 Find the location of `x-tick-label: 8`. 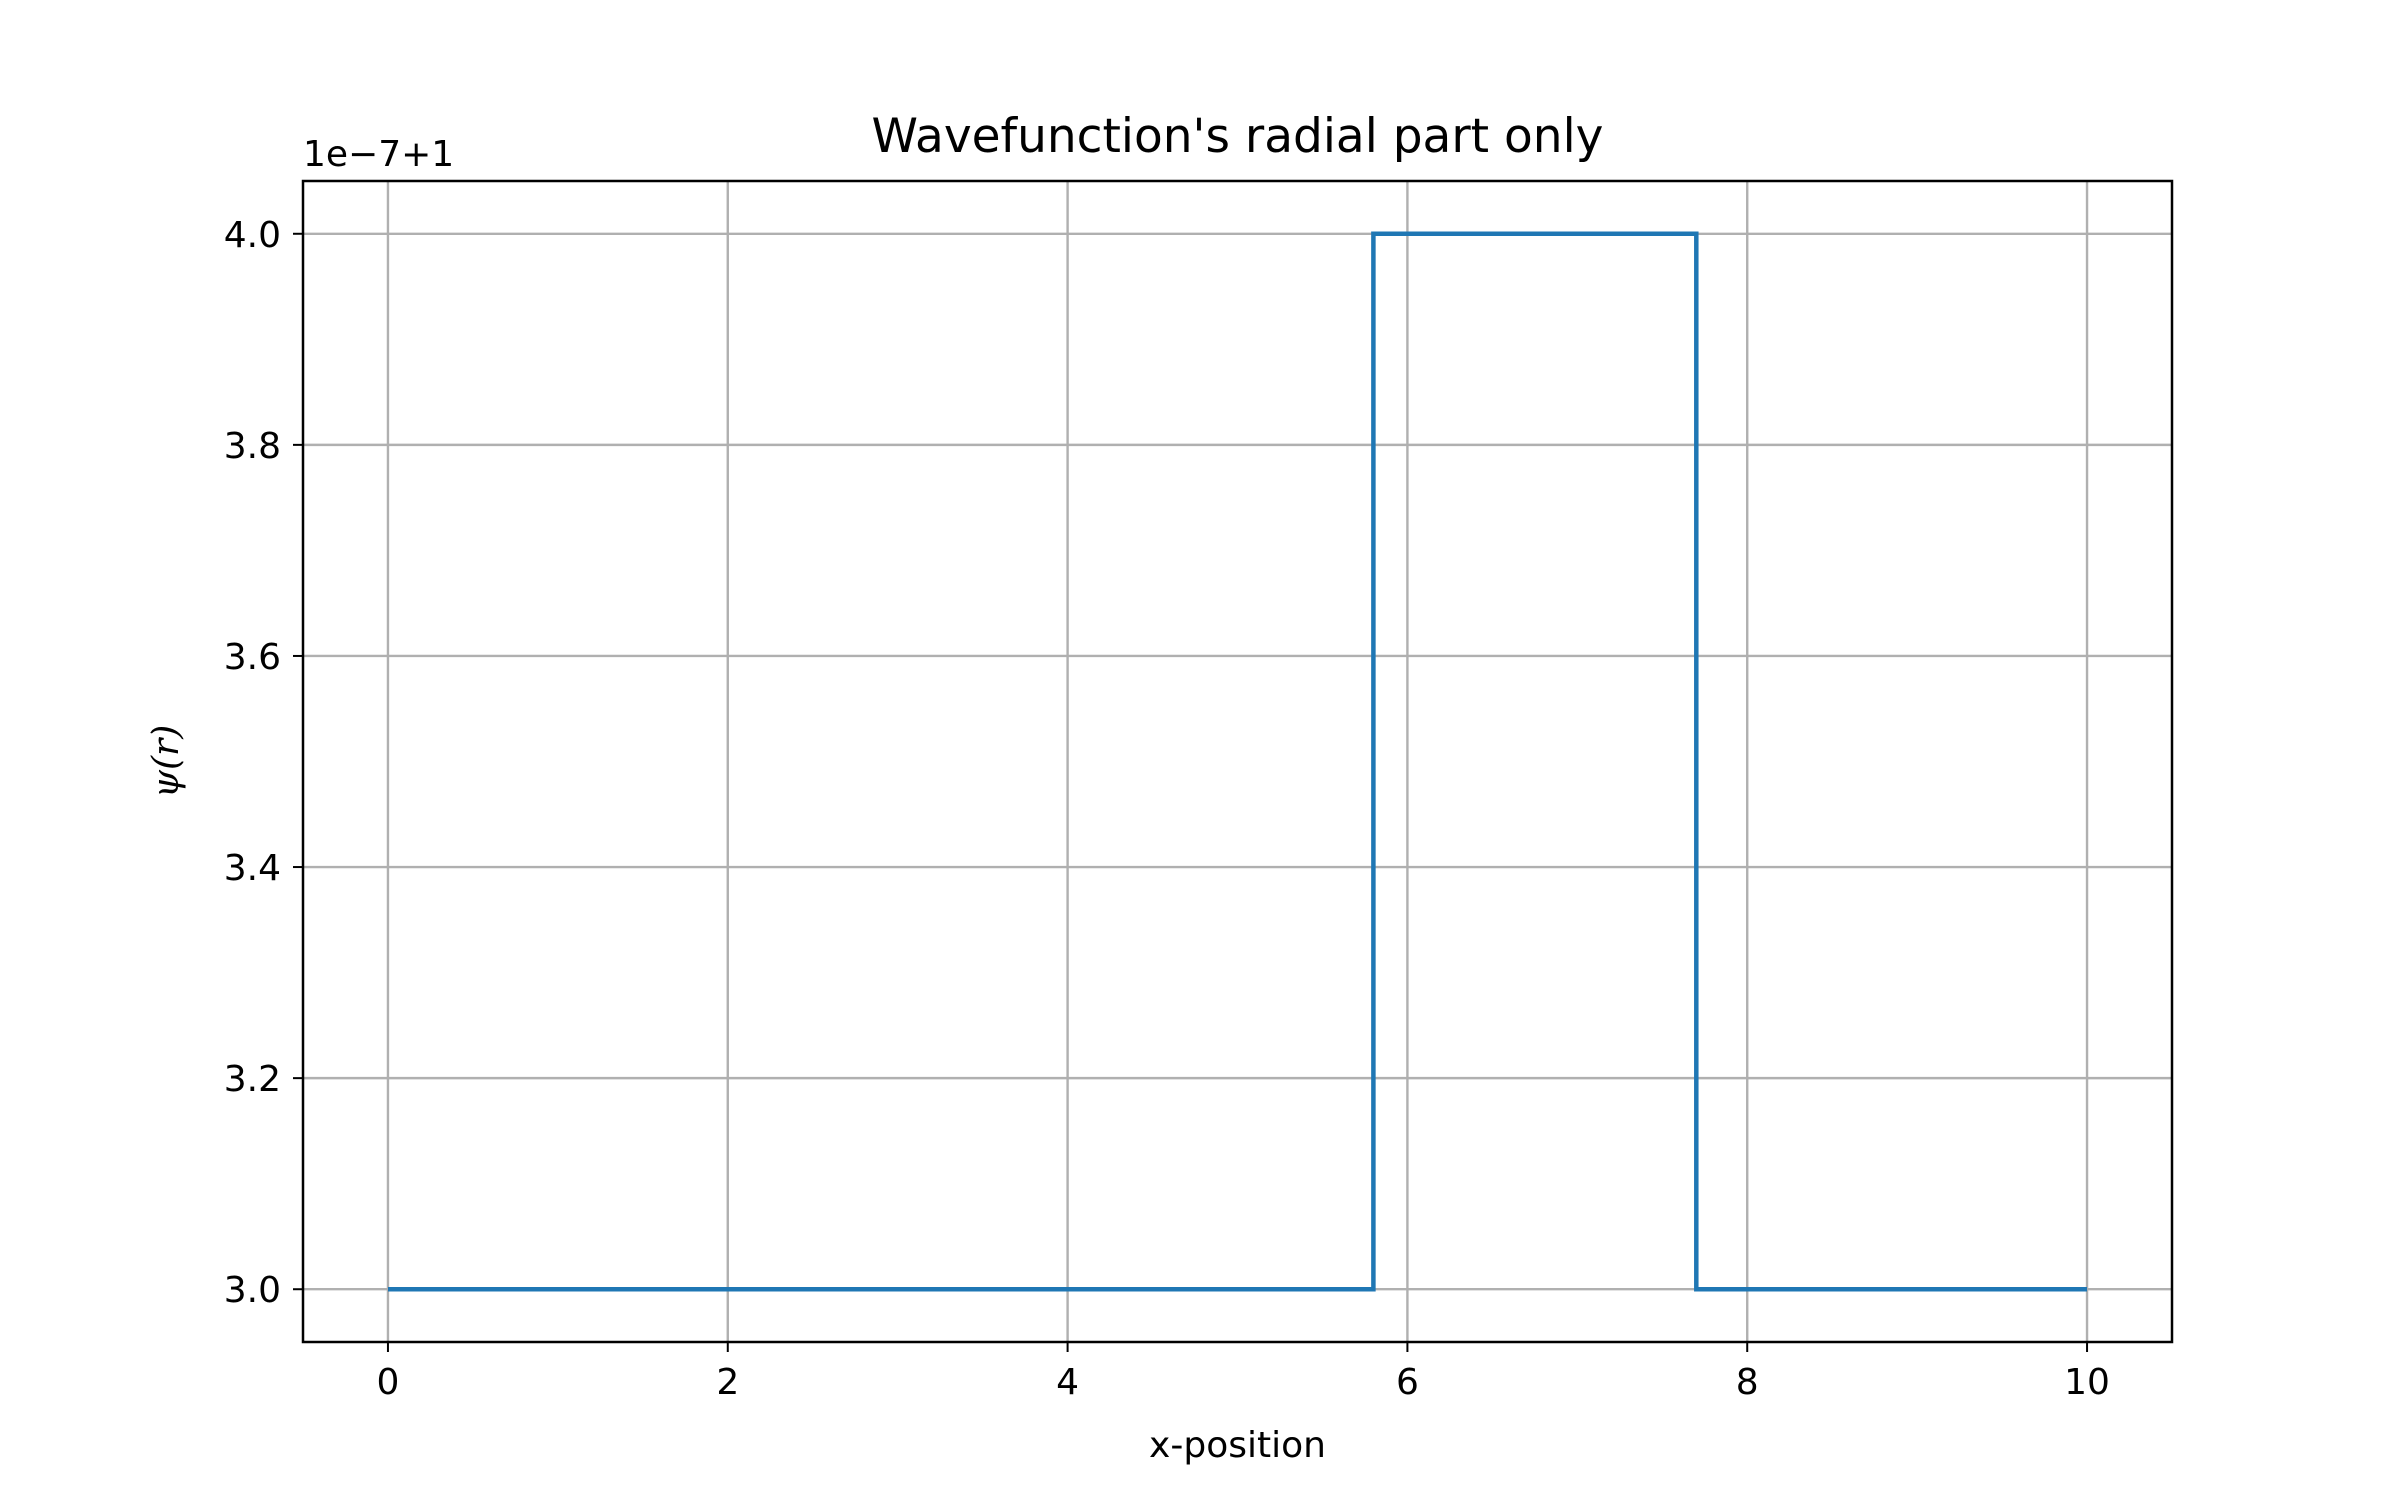

x-tick-label: 8 is located at coordinates (1747, 1382).